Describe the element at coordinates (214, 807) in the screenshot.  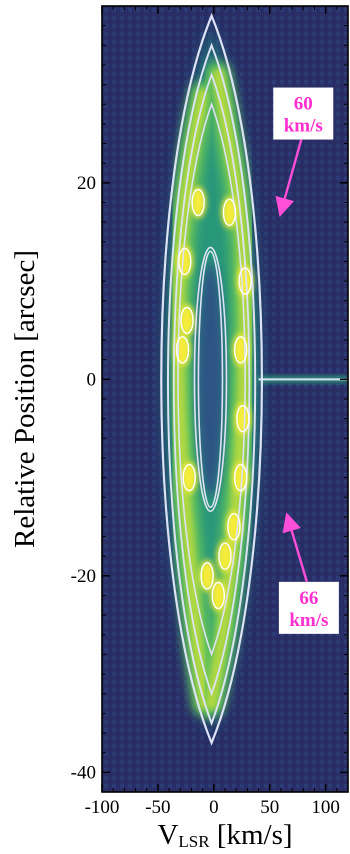
I see `x-tick-label: 0` at that location.